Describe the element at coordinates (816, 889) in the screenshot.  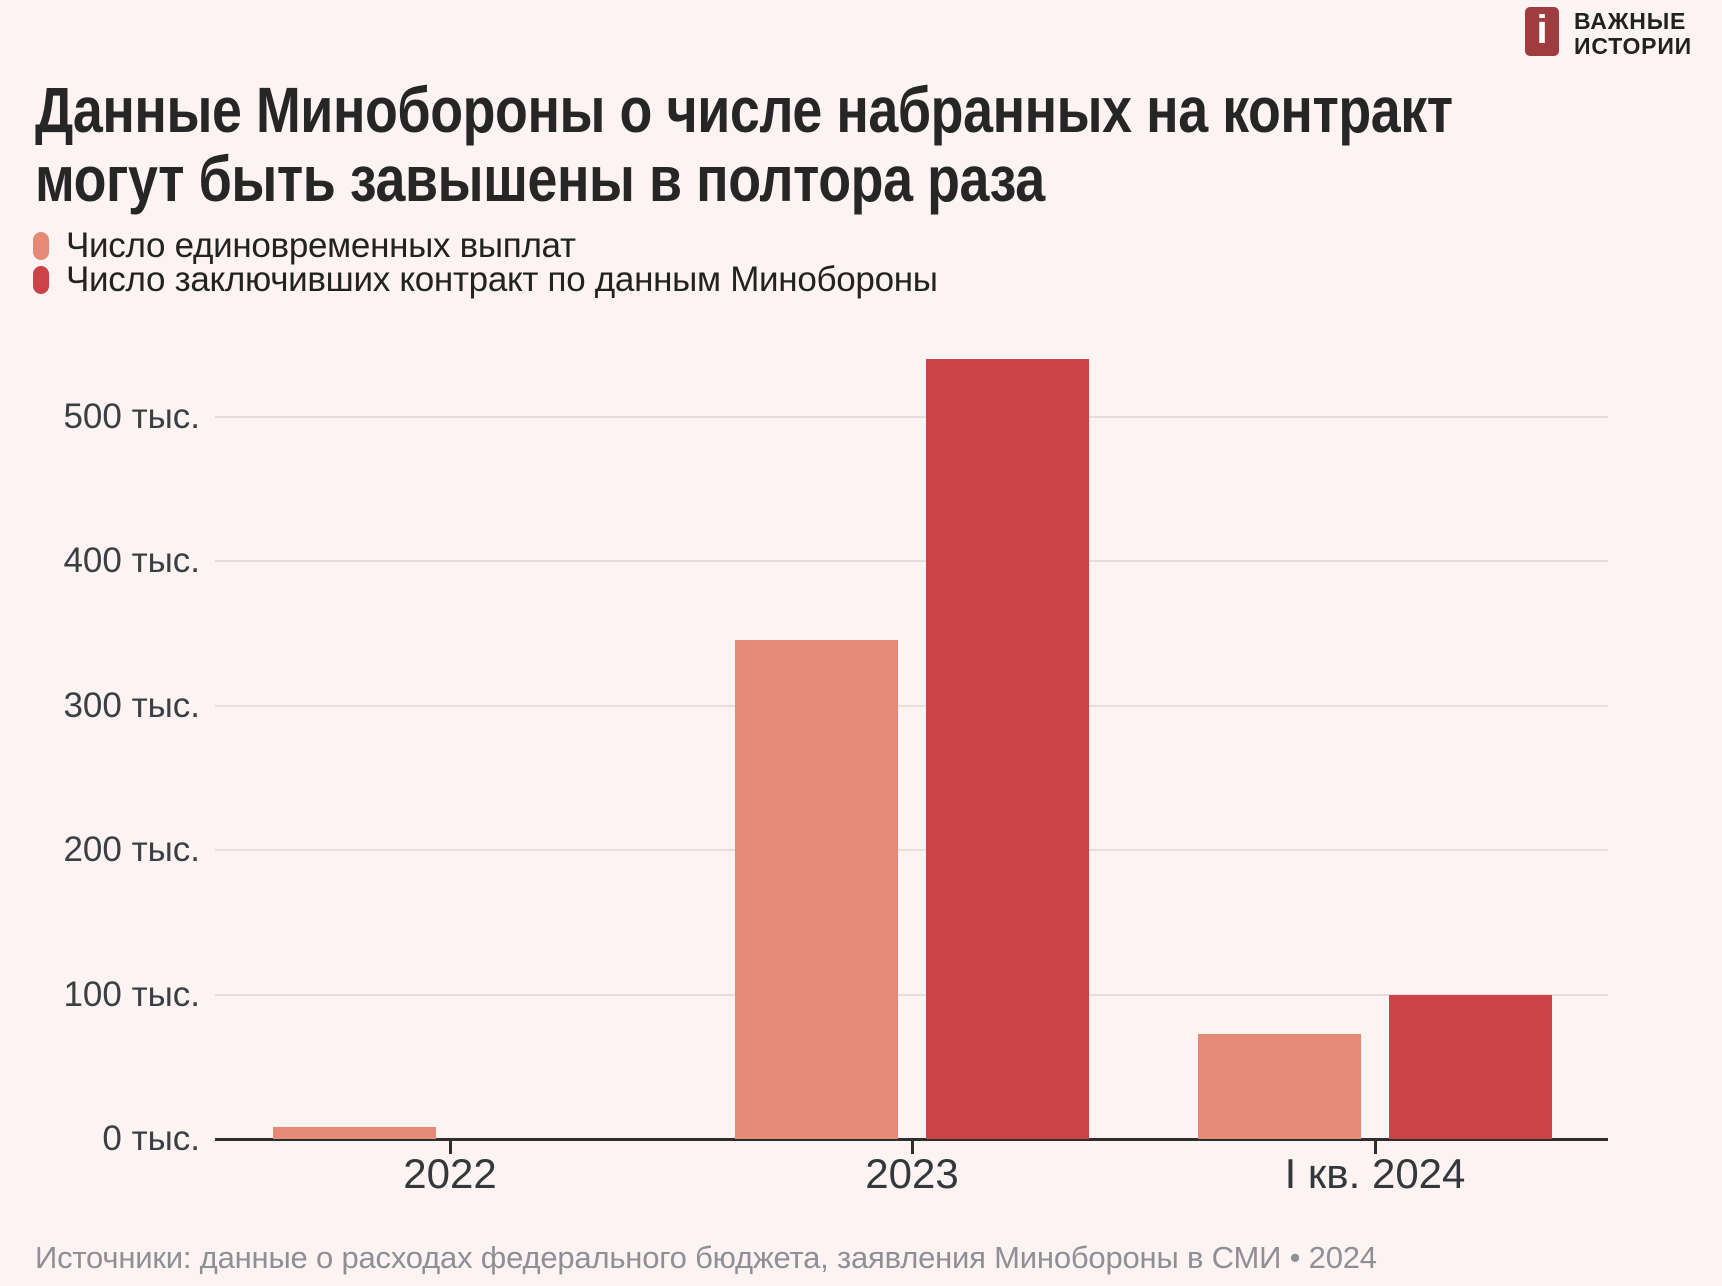
I see `bar-payments-2023` at that location.